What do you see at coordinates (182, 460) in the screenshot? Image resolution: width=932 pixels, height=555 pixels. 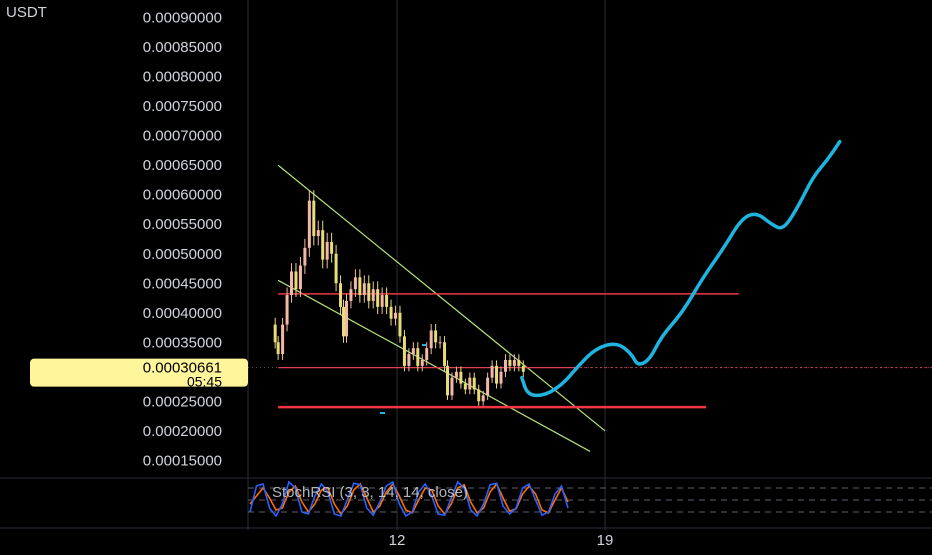 I see `y-tick-label: 0.00015000` at bounding box center [182, 460].